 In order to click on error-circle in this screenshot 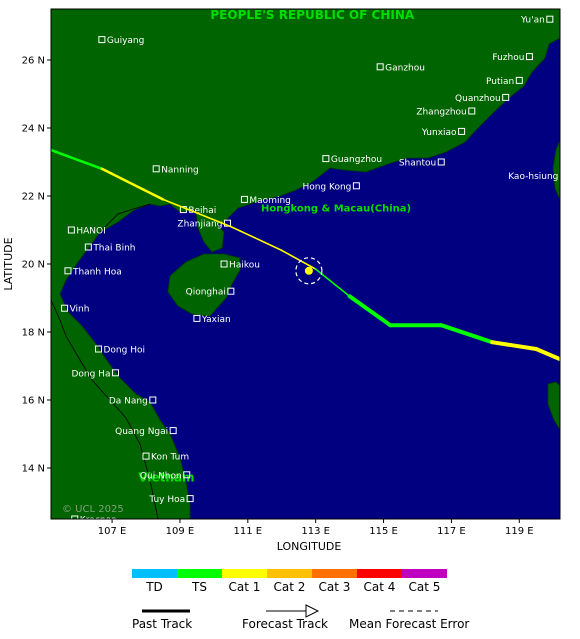, I will do `click(309, 271)`.